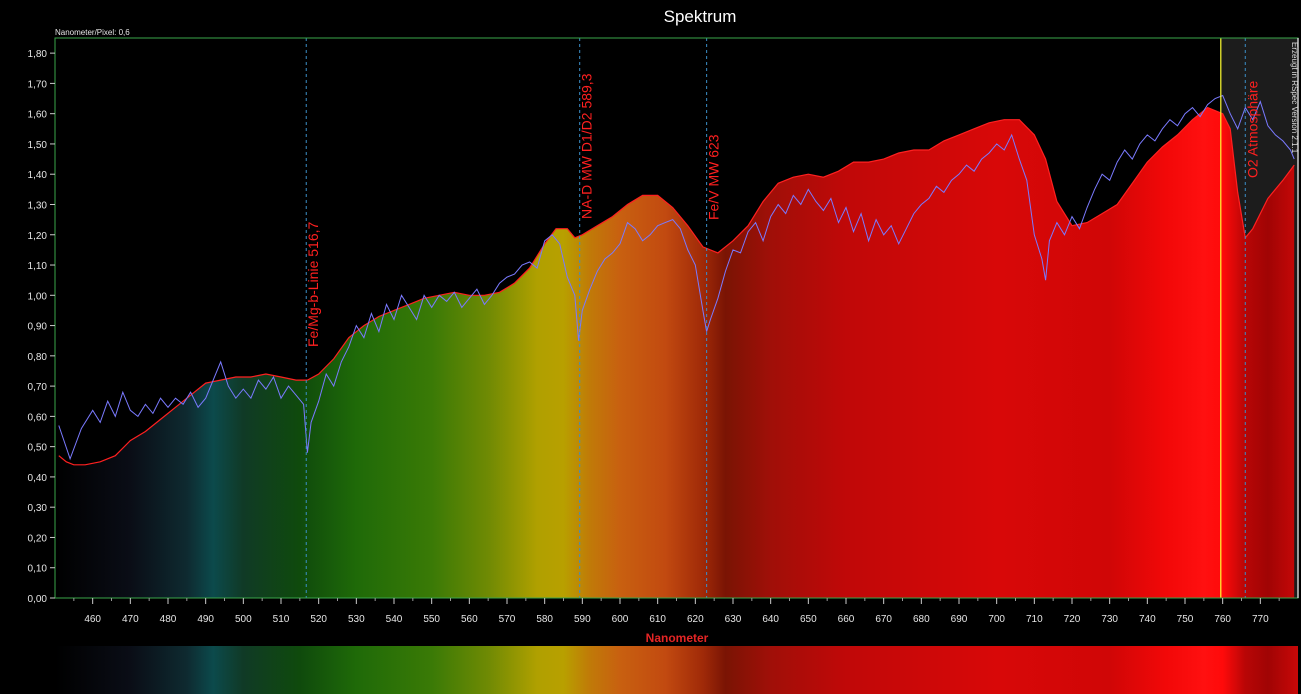  What do you see at coordinates (1252, 129) in the screenshot?
I see `annotation-label-3: O2 Atmosphäre` at bounding box center [1252, 129].